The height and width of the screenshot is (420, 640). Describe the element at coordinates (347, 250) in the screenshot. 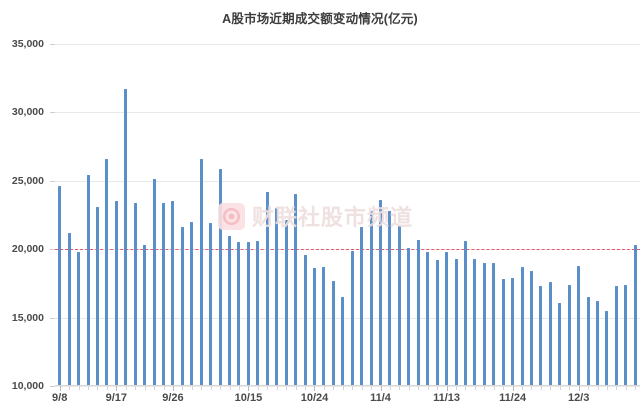

I see `threshold-line` at that location.